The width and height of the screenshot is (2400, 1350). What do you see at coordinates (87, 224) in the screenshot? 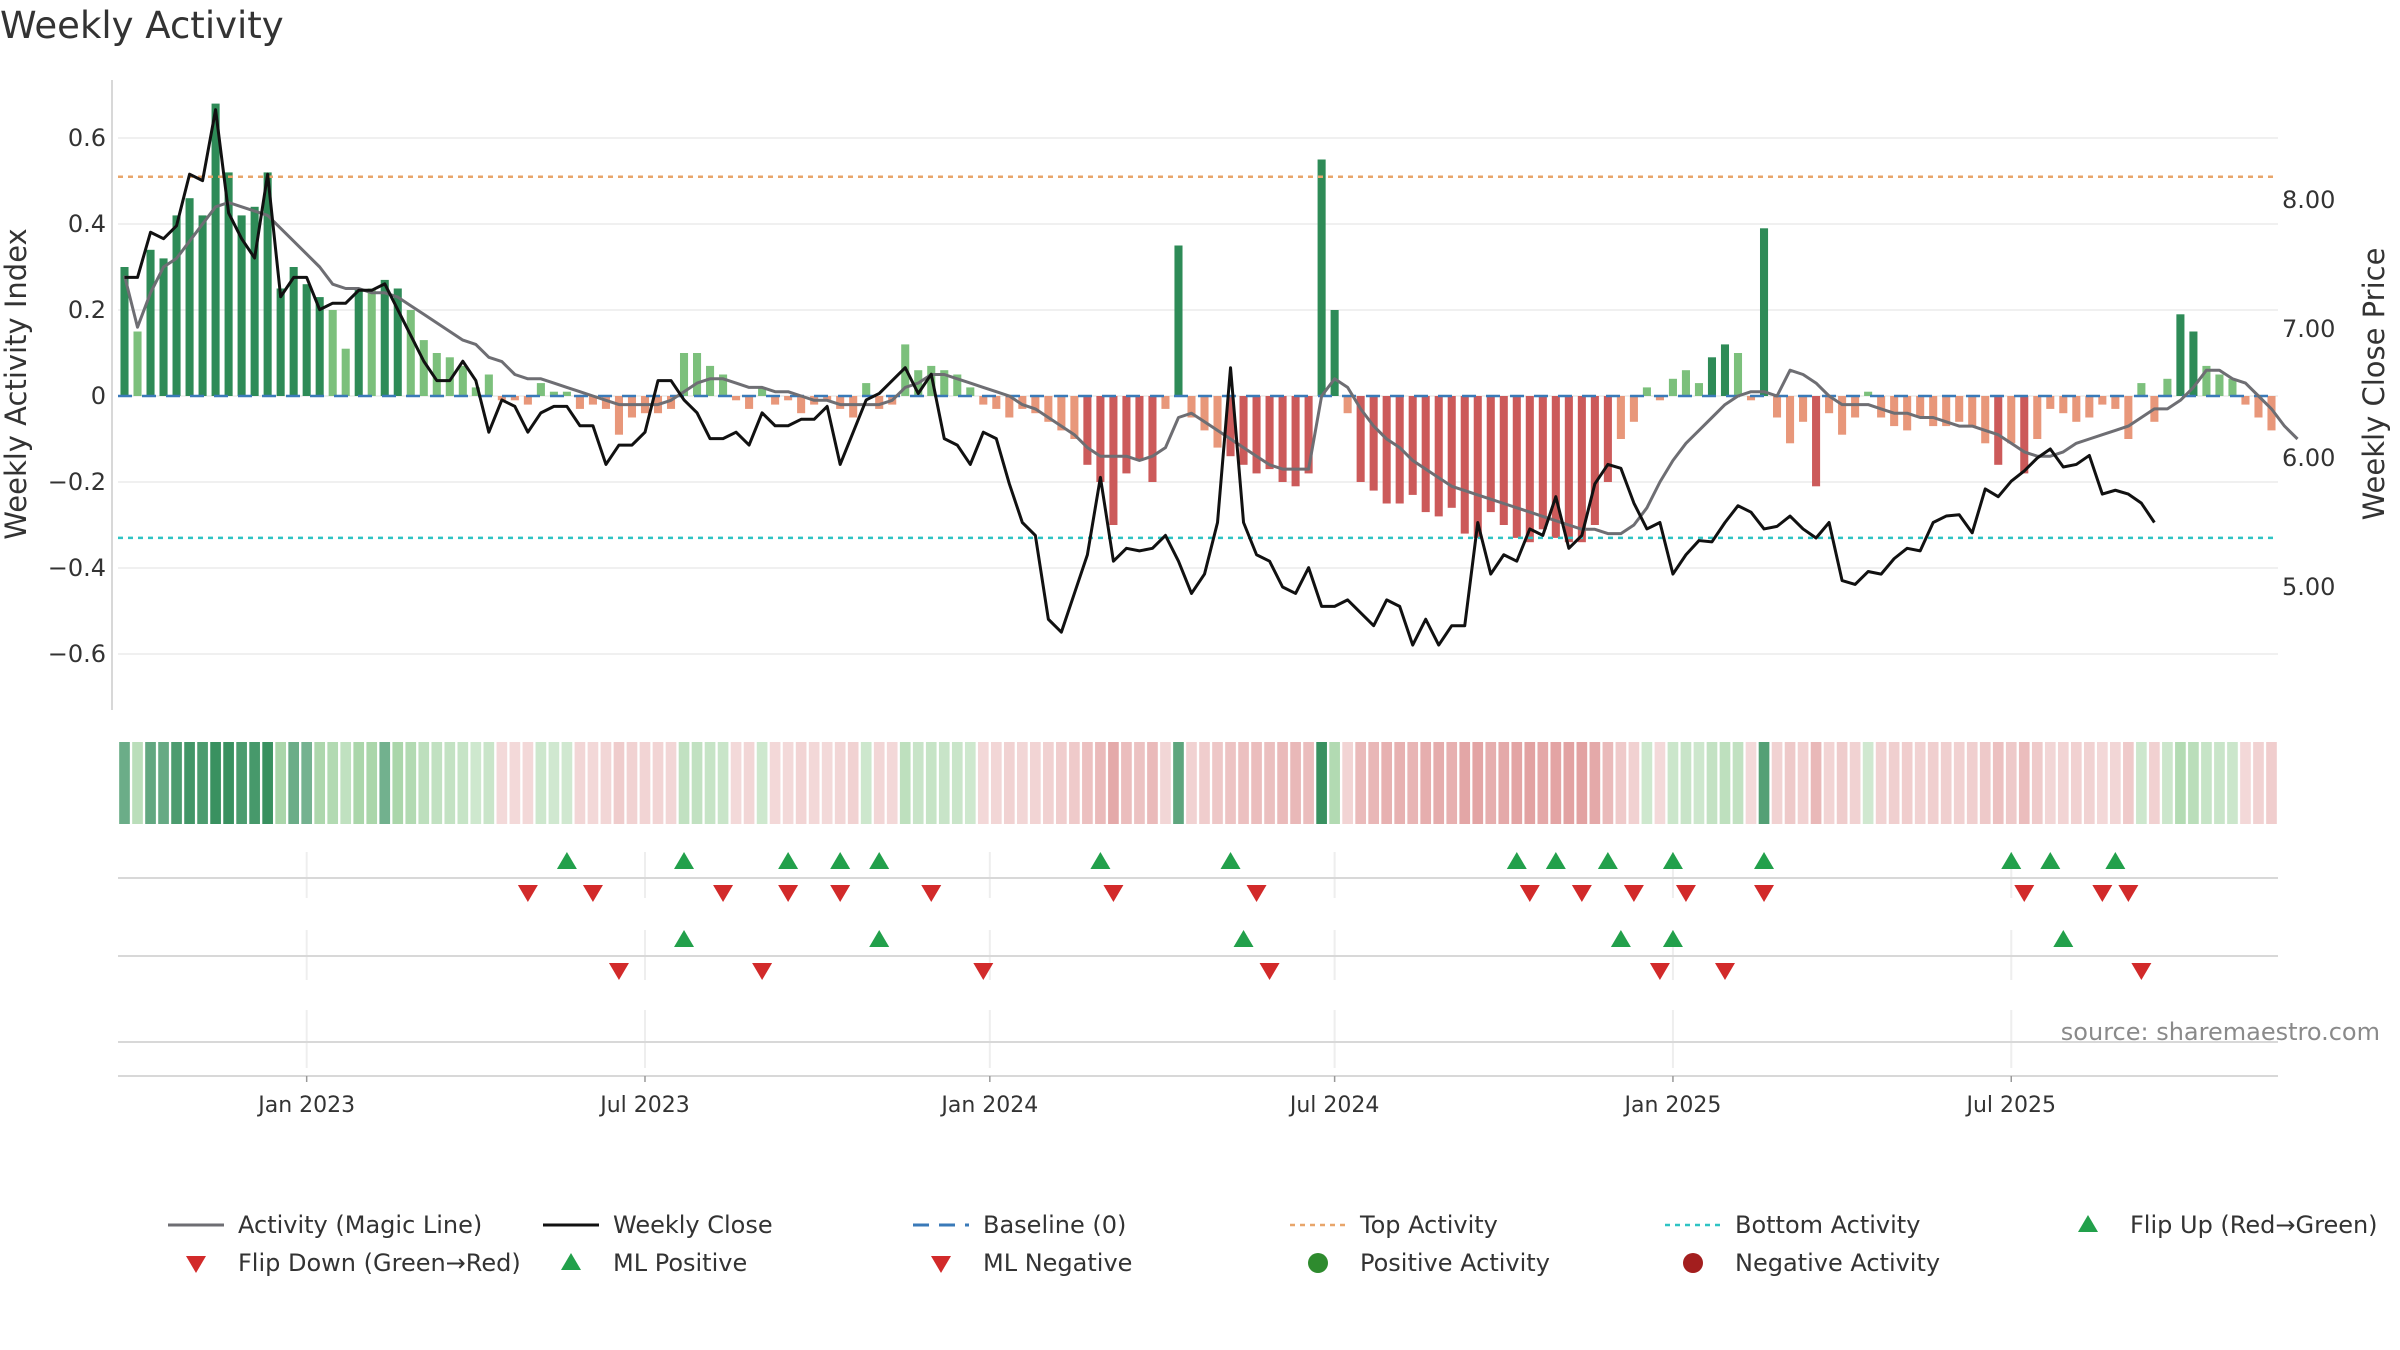
I see `y-tick-left: 0.4` at bounding box center [87, 224].